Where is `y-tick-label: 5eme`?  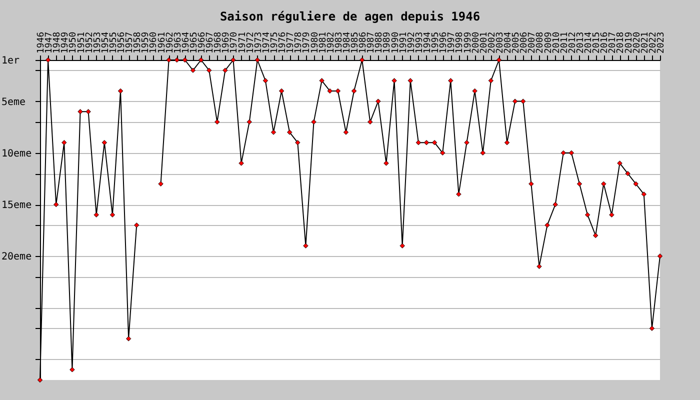
y-tick-label: 5eme is located at coordinates (14, 102).